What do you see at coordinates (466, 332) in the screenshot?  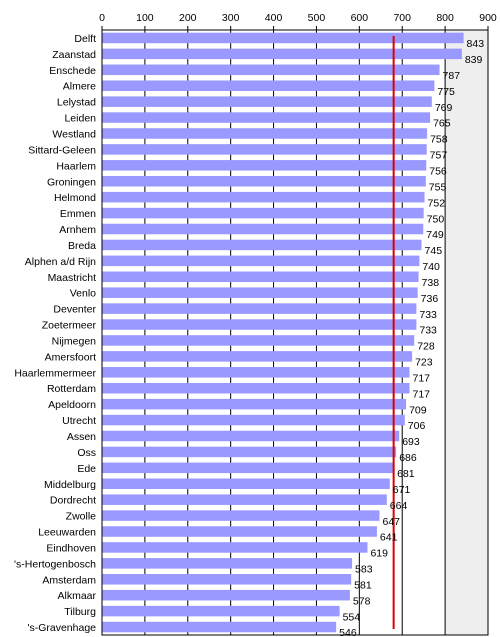 I see `shaded-region` at bounding box center [466, 332].